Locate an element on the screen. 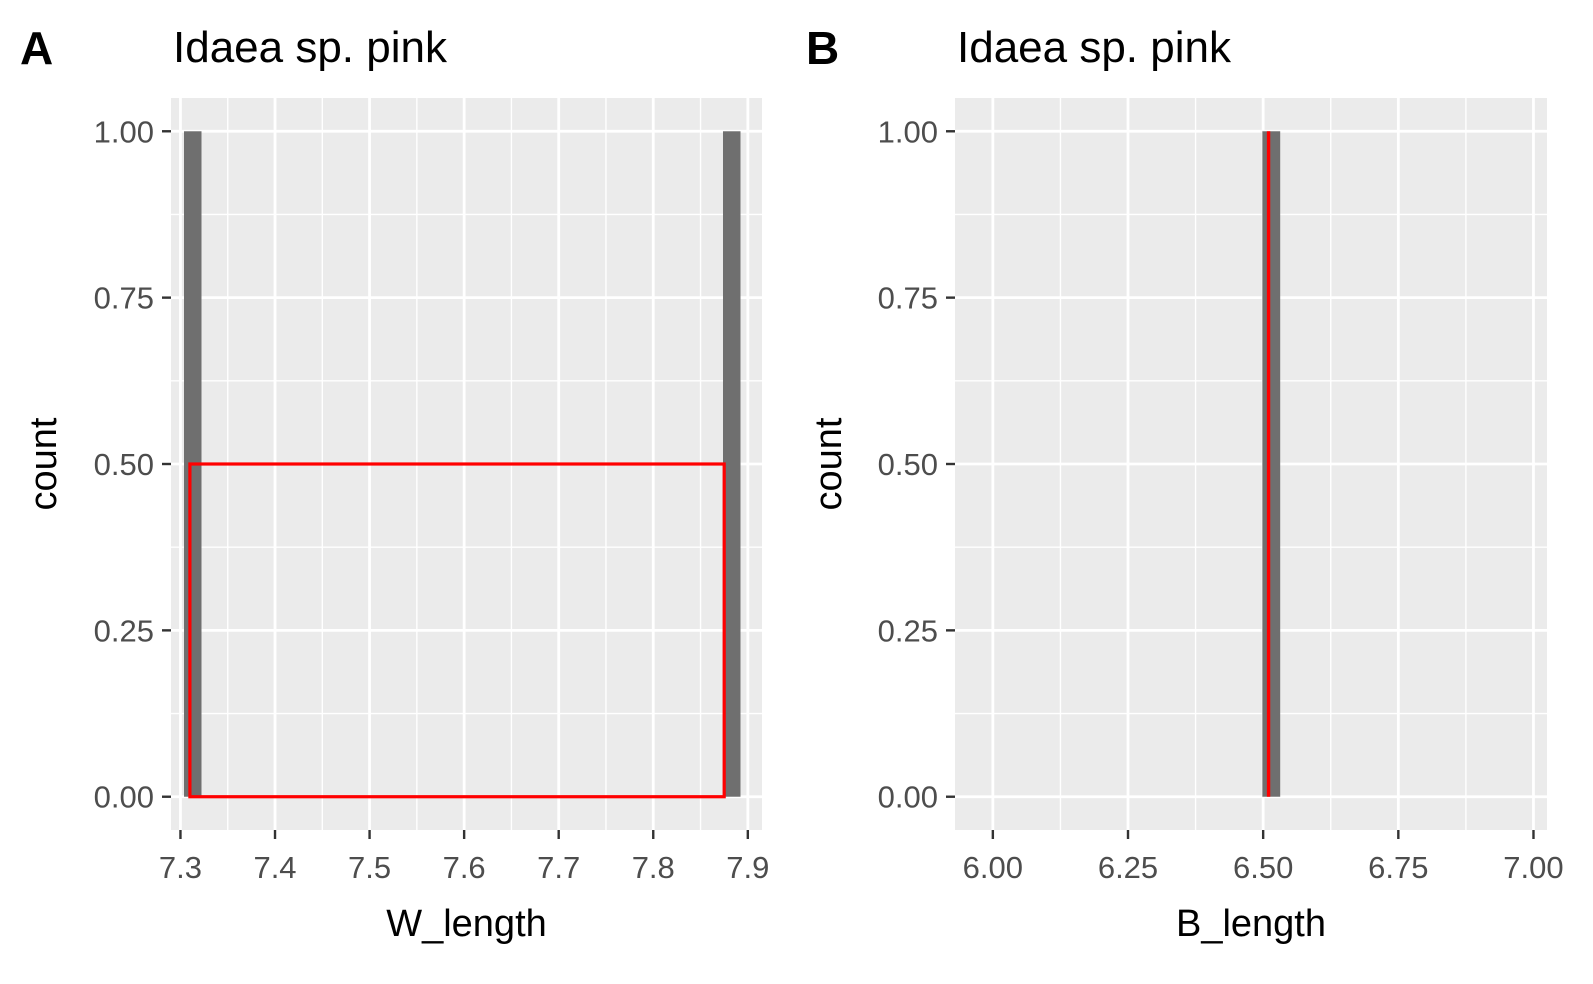 This screenshot has height=984, width=1593. x-tick-label: 6.50 is located at coordinates (1263, 867).